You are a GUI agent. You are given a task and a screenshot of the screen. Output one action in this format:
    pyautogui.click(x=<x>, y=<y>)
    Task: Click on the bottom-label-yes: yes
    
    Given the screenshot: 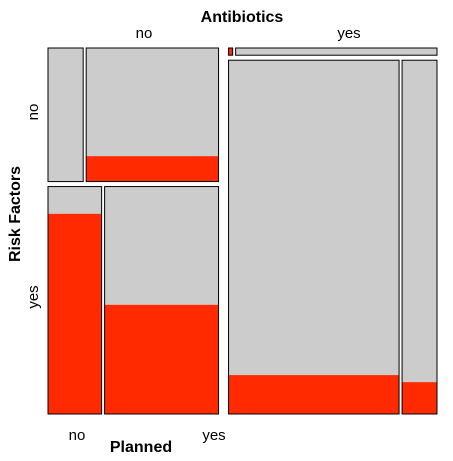 What is the action you would take?
    pyautogui.click(x=213, y=435)
    